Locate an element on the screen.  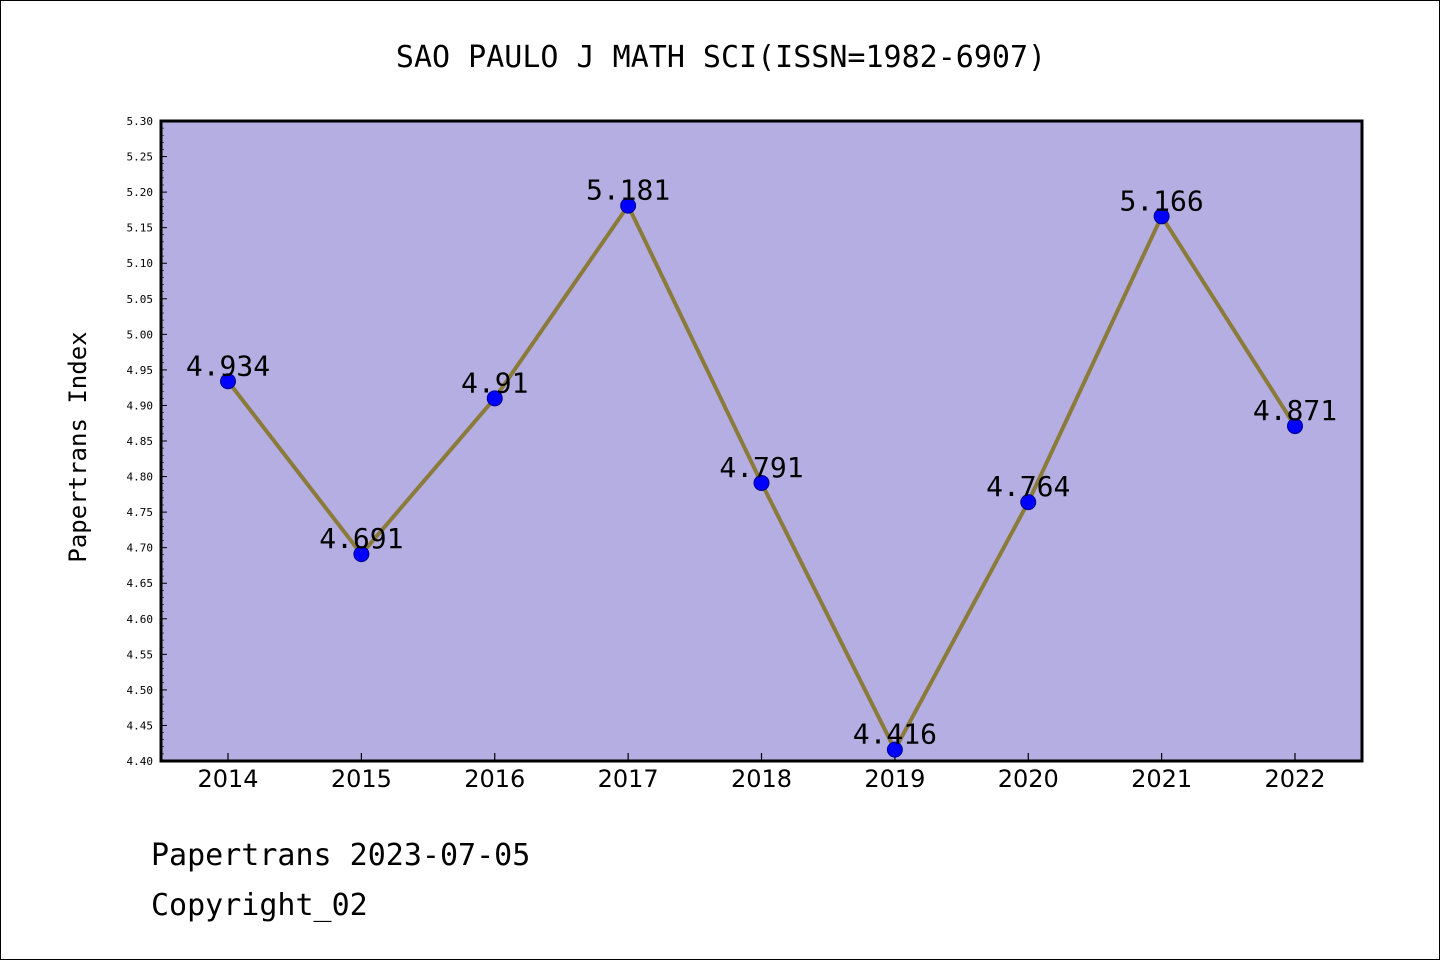
data-label: 4.934 is located at coordinates (228, 365).